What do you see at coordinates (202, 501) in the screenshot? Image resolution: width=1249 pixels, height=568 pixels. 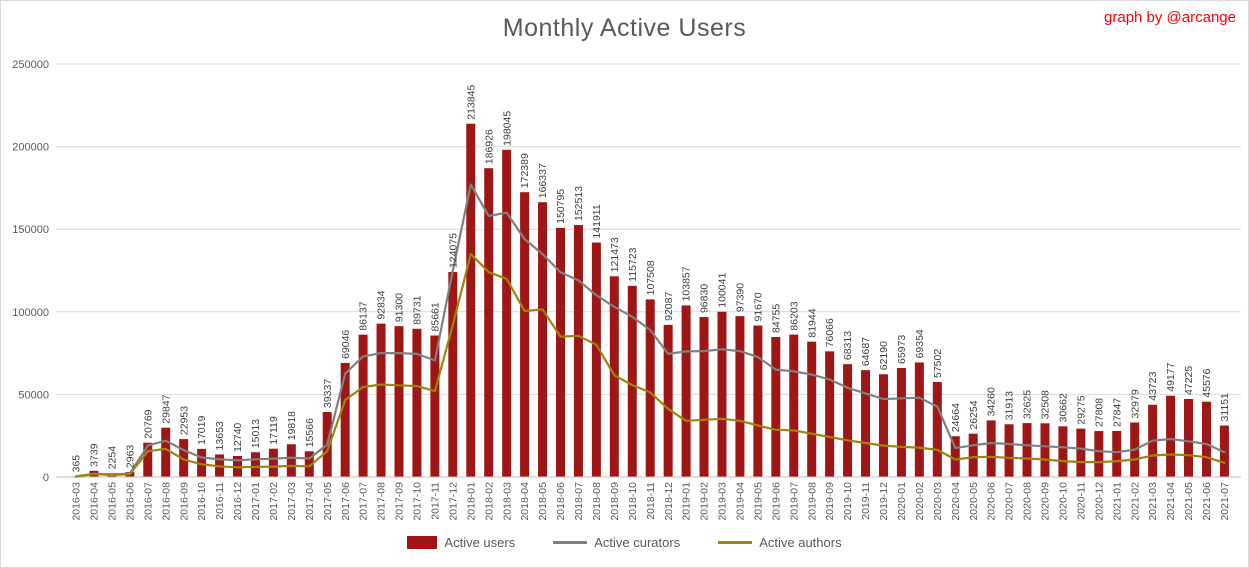 I see `x-tick-label: 2016-10` at bounding box center [202, 501].